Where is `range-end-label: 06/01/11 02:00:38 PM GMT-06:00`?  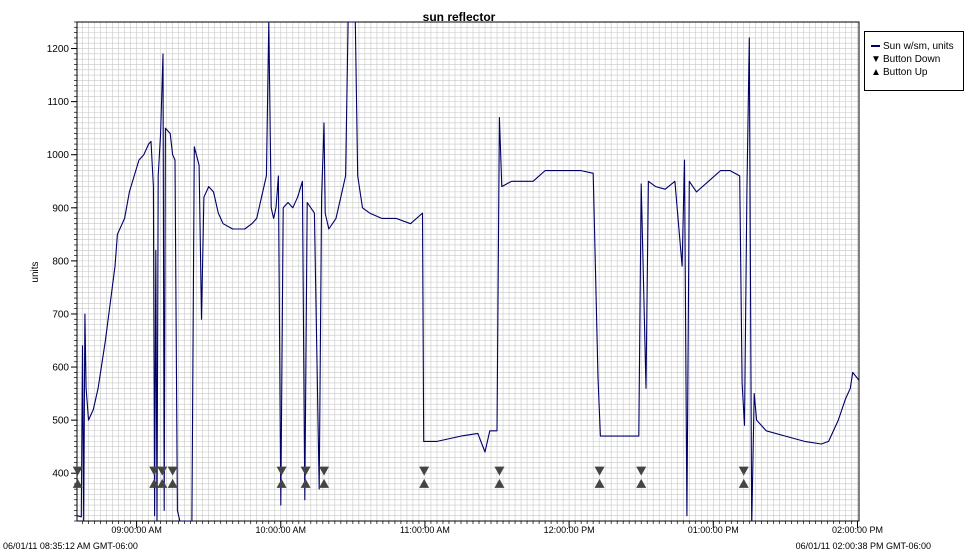 range-end-label: 06/01/11 02:00:38 PM GMT-06:00 is located at coordinates (863, 546).